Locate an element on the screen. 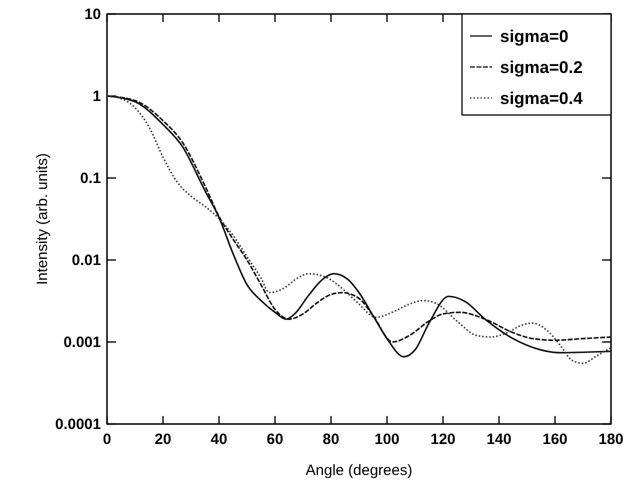 This screenshot has height=495, width=641. y-tick-label: 0.1 is located at coordinates (90, 178).